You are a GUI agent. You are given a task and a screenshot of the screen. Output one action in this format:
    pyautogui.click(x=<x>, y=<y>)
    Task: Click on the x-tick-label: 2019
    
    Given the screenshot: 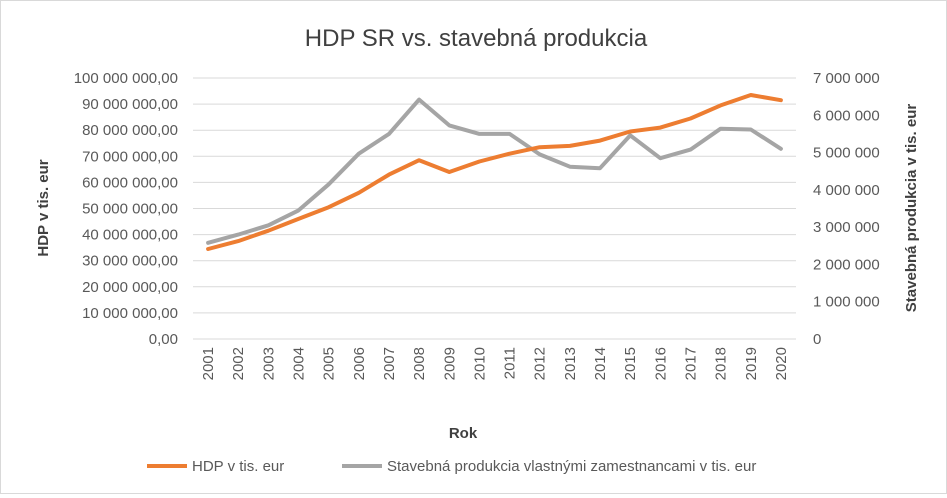 What is the action you would take?
    pyautogui.click(x=751, y=363)
    